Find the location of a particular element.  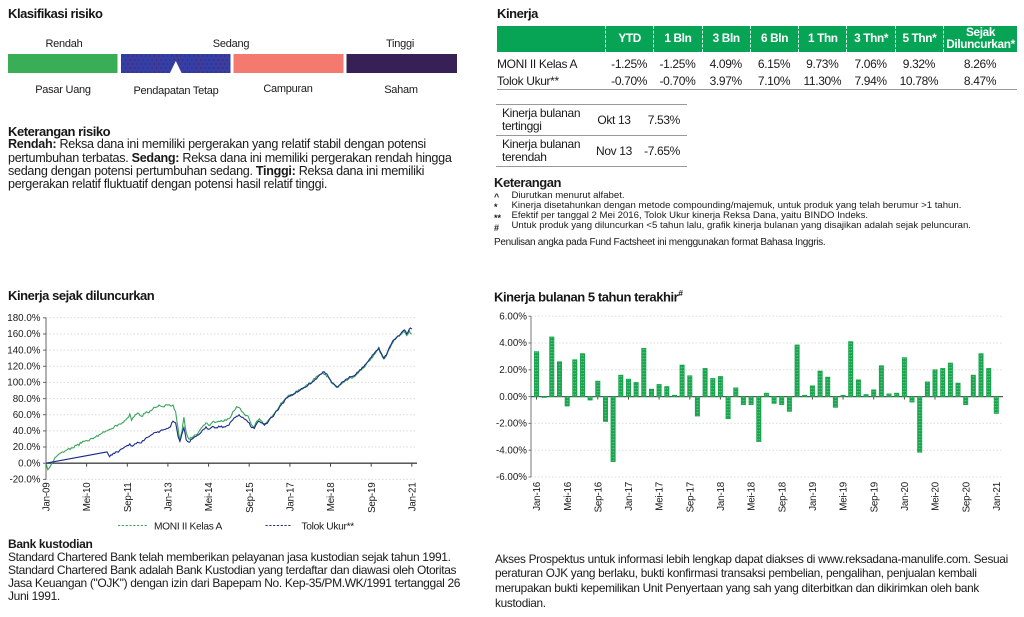

svg-text: -20.0% is located at coordinates (24, 480).